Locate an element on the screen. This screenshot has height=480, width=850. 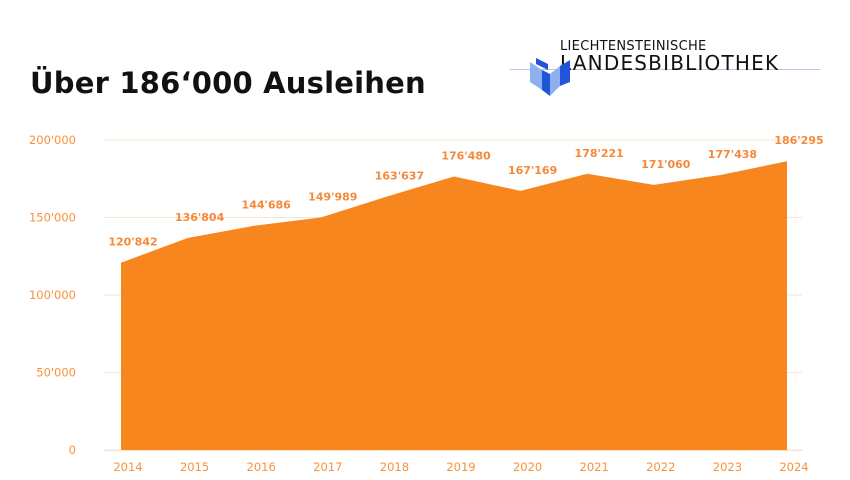
data-label: 136'804 is located at coordinates (200, 217).